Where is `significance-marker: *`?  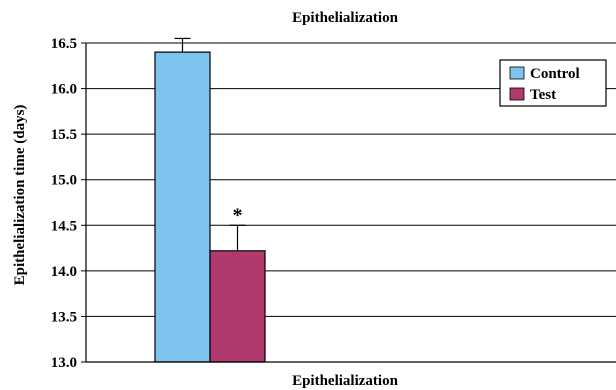
significance-marker: * is located at coordinates (238, 215).